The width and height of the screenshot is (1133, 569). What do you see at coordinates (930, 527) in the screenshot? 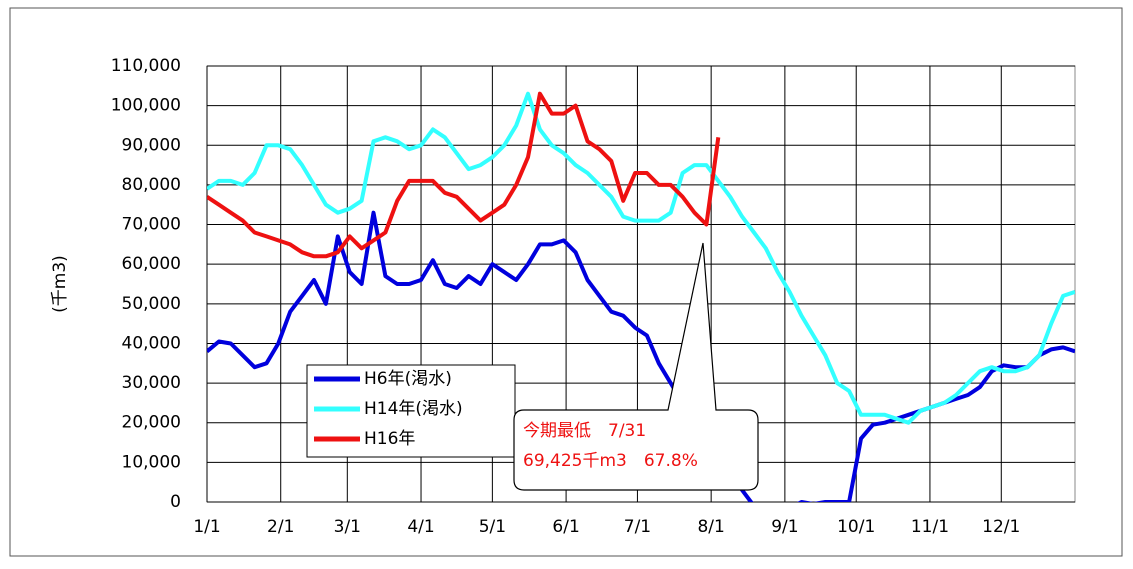
I see `x-tick-label: 11/1` at bounding box center [930, 527].